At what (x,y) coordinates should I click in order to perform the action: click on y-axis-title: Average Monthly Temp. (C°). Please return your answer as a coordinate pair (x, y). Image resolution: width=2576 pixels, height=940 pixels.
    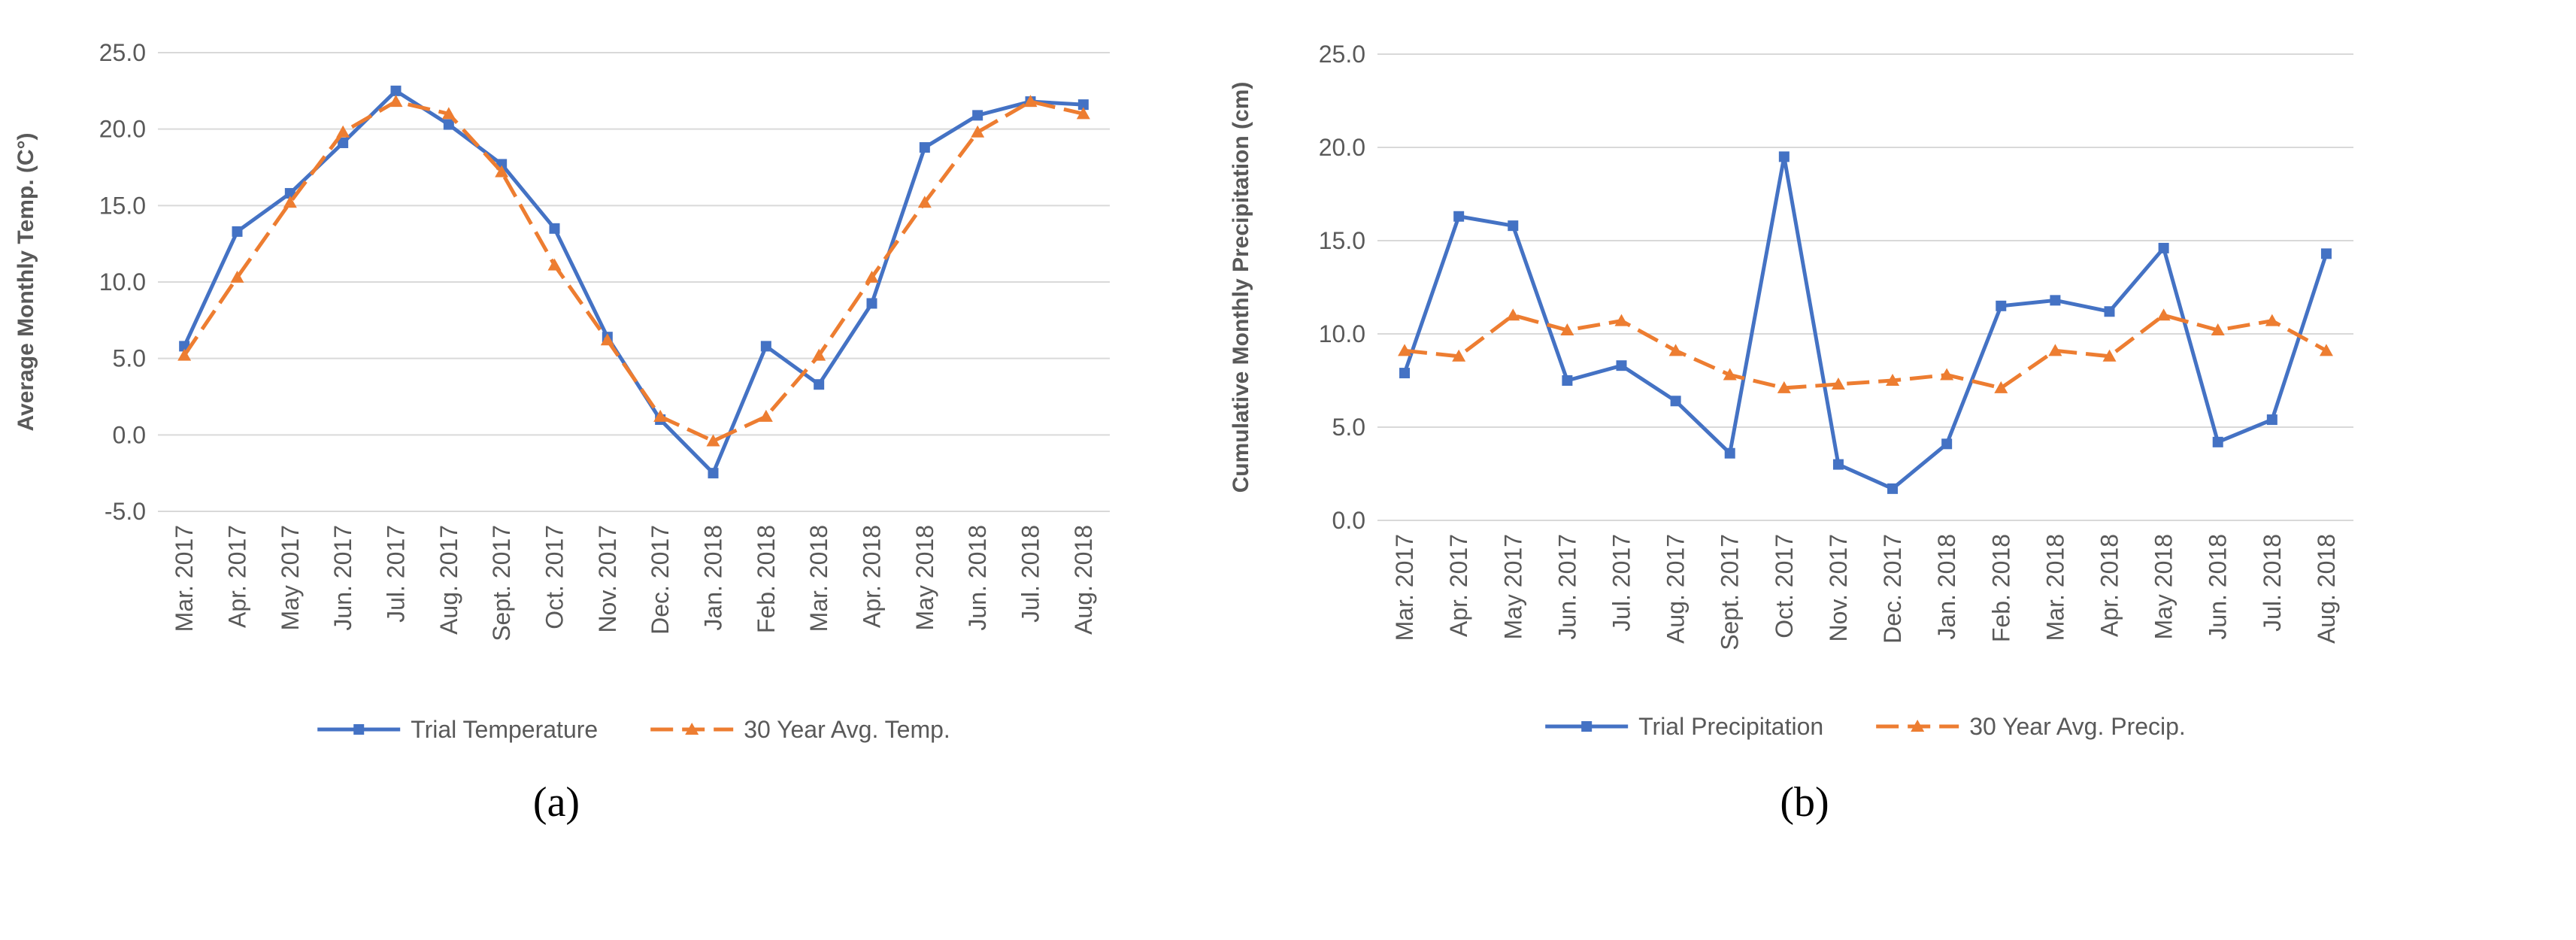
    Looking at the image, I should click on (26, 281).